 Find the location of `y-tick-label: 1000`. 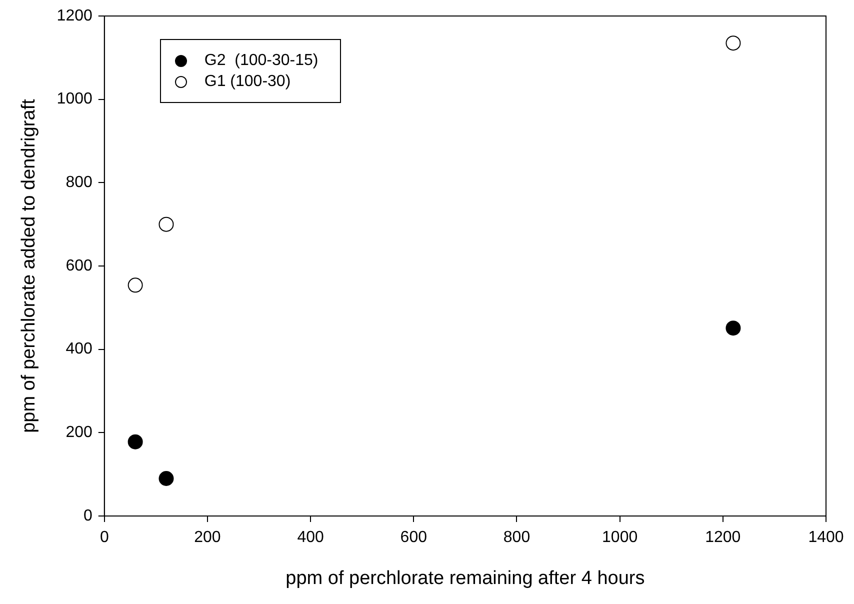

y-tick-label: 1000 is located at coordinates (74, 99).